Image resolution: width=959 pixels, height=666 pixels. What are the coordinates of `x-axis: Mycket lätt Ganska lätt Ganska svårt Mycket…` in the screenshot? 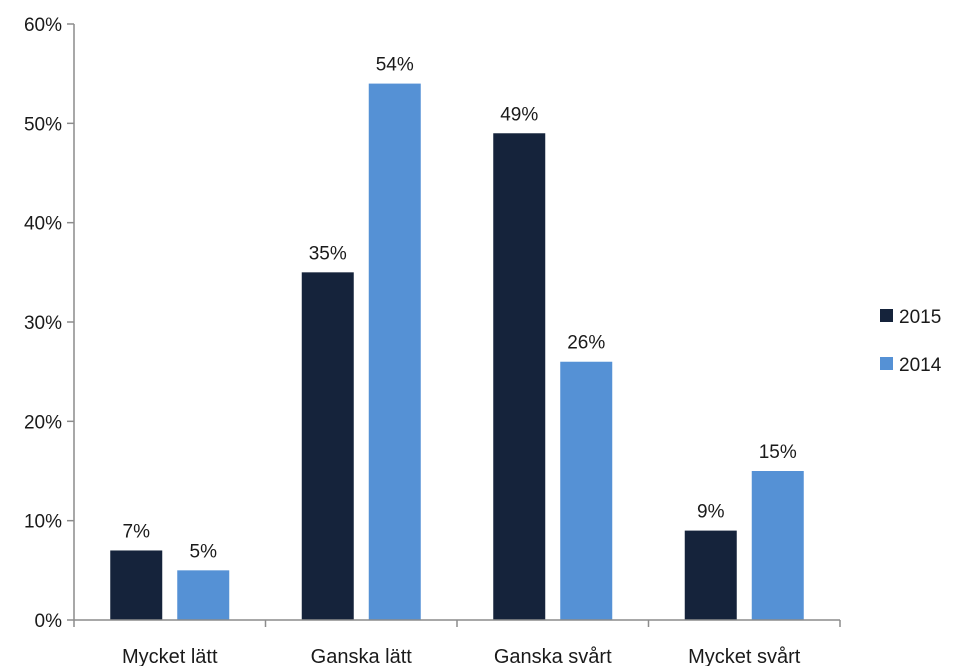 It's located at (457, 642).